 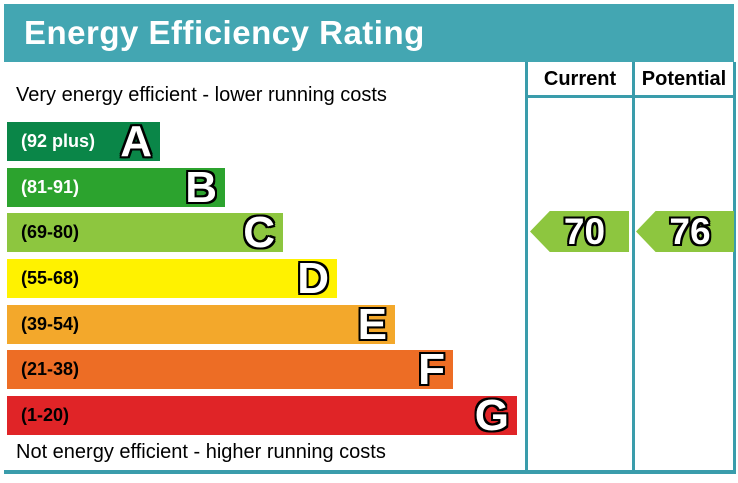 I want to click on band-g: (1-20) G, so click(x=262, y=415).